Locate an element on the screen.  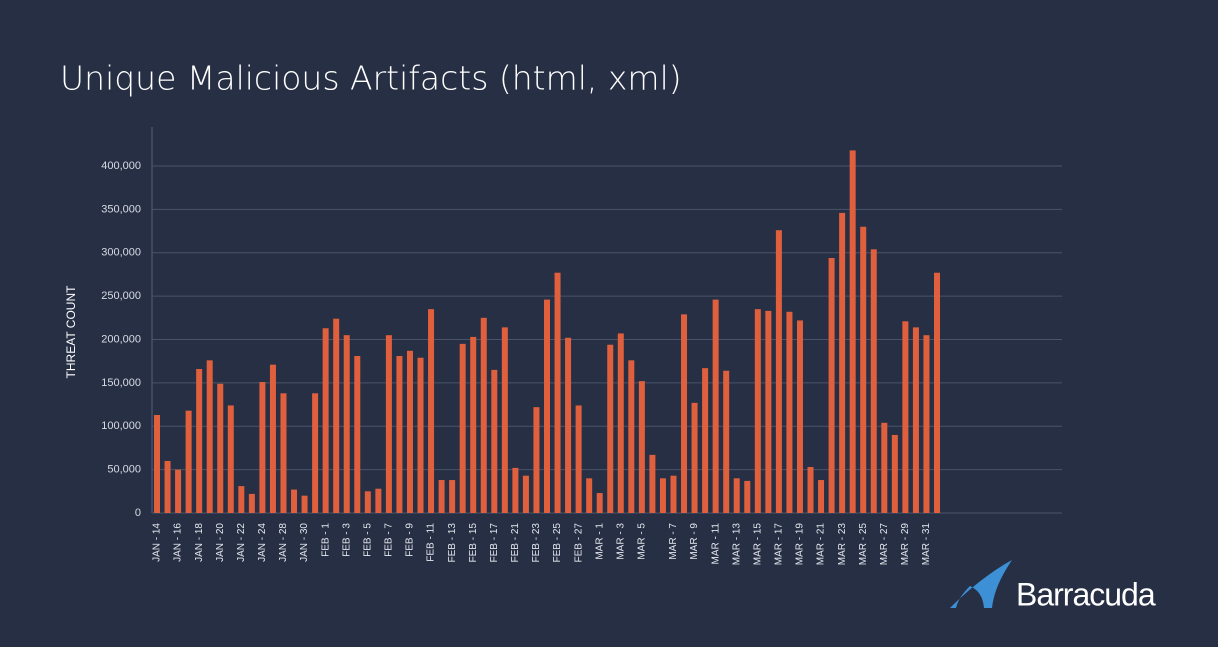
x-tick-label: FEB - 9 is located at coordinates (410, 540).